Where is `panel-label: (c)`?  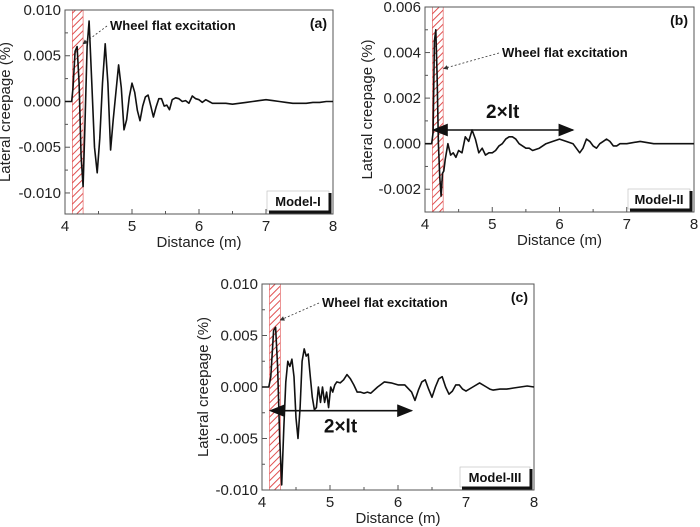
panel-label: (c) is located at coordinates (519, 297).